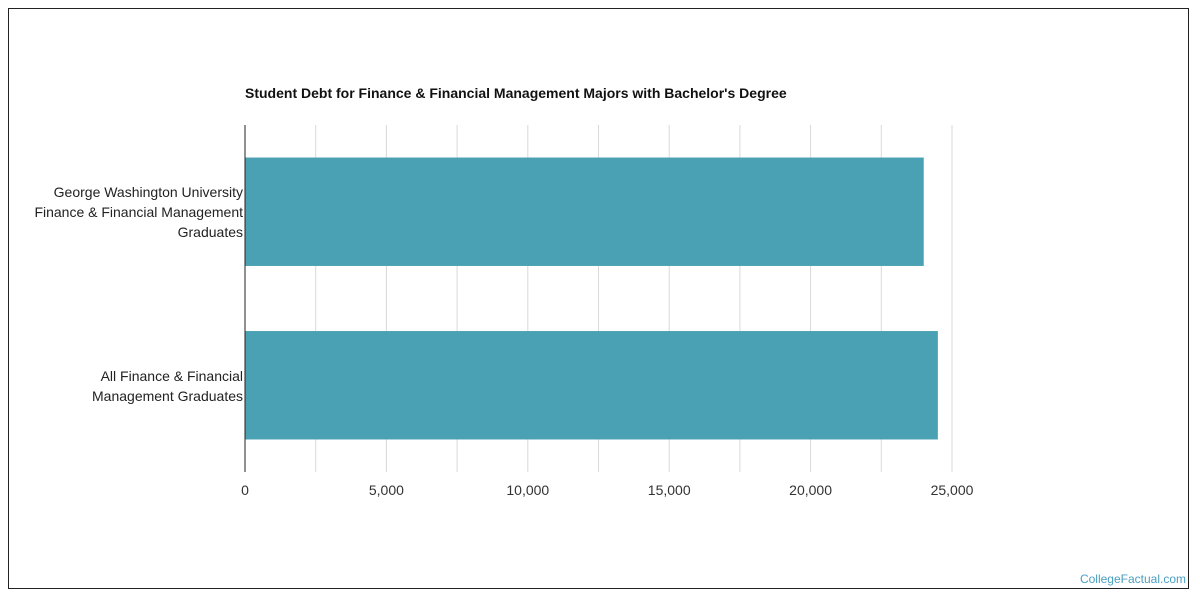 The height and width of the screenshot is (600, 1200). What do you see at coordinates (1132, 579) in the screenshot?
I see `source-watermark: CollegeFactual.com` at bounding box center [1132, 579].